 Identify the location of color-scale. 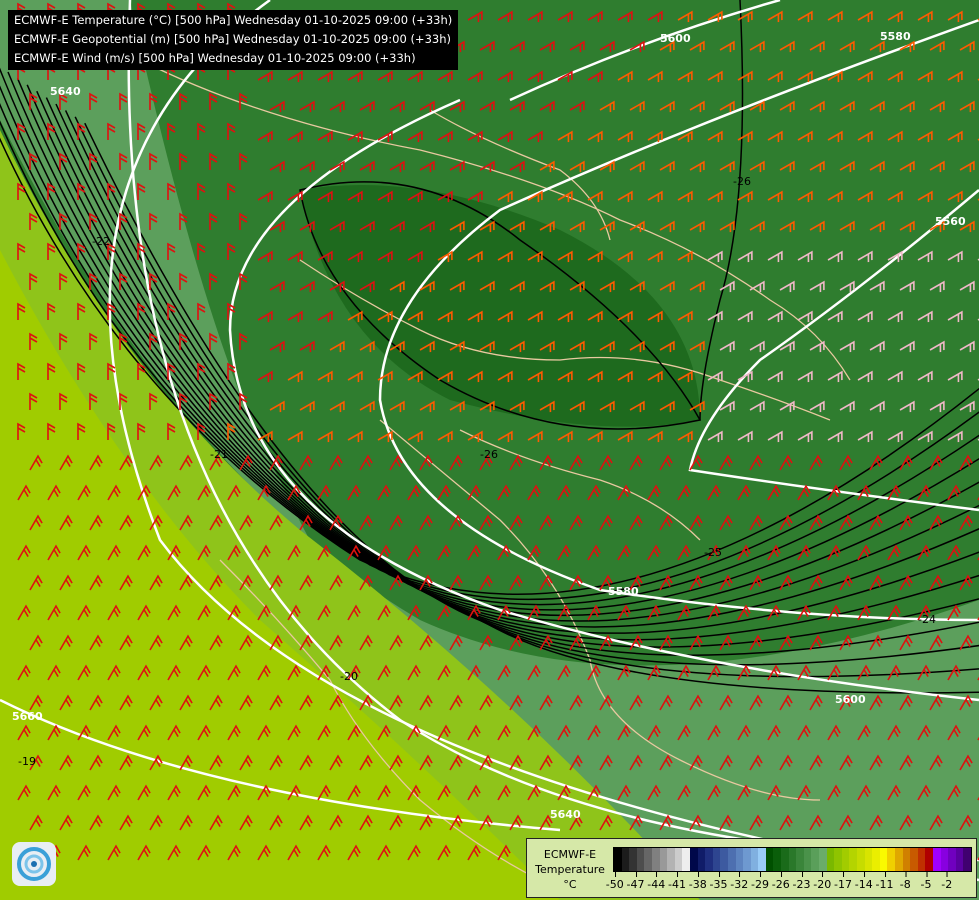
(792, 859).